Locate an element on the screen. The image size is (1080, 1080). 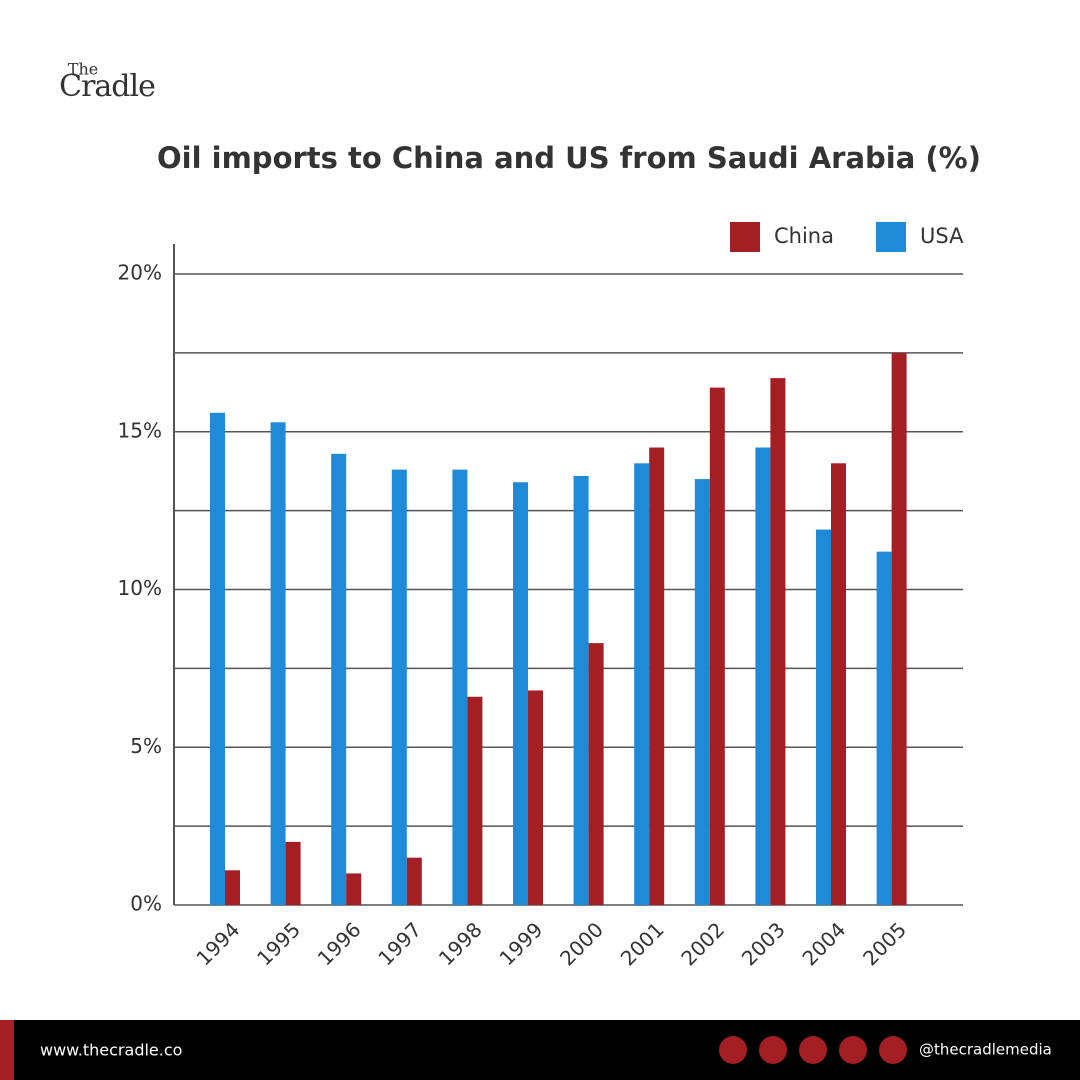
logo-main: Cradle is located at coordinates (107, 86).